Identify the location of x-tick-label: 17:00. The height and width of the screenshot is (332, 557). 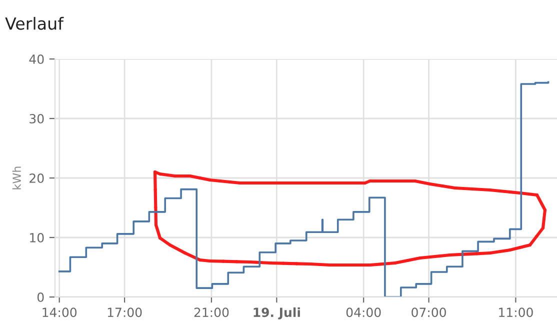
(125, 313).